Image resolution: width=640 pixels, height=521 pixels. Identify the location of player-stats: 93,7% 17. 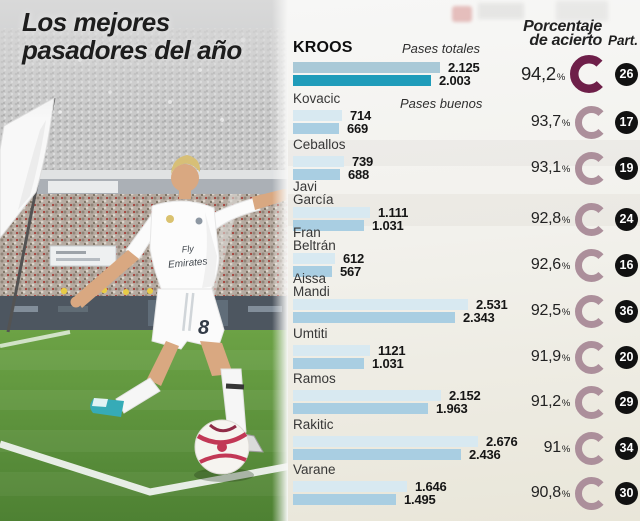
(563, 122).